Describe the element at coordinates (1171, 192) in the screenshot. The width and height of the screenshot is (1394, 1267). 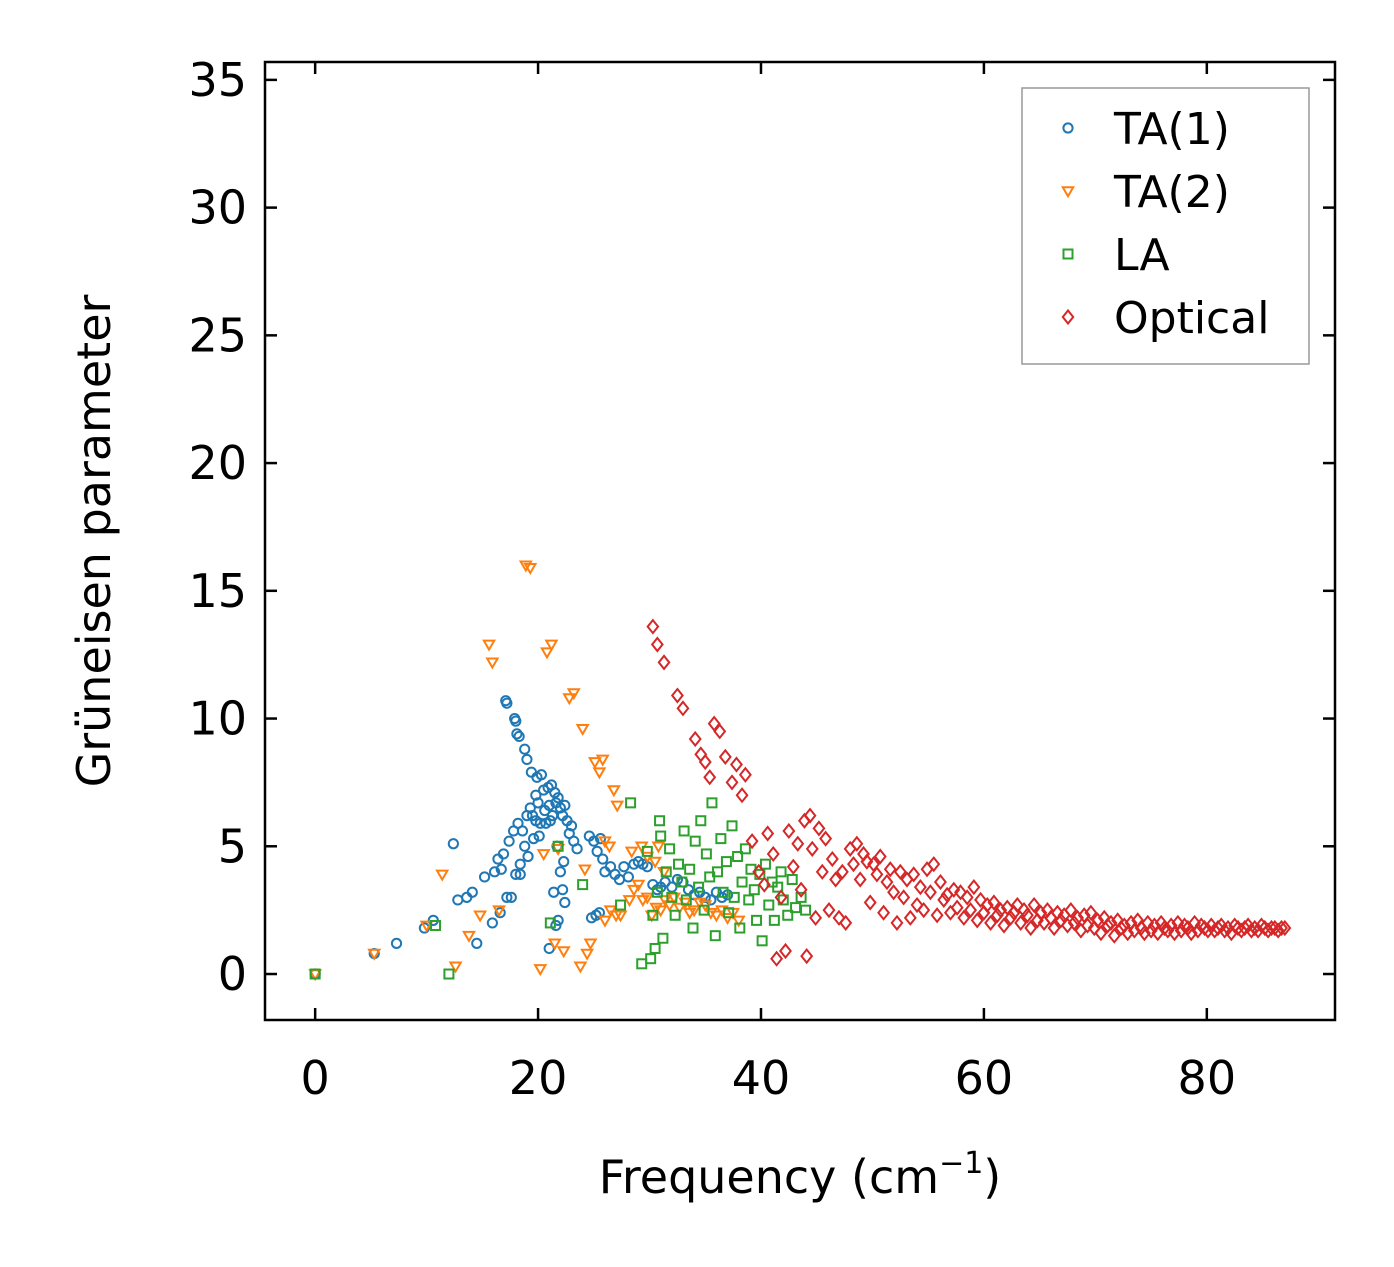
I see `legend-label: TA(2)` at that location.